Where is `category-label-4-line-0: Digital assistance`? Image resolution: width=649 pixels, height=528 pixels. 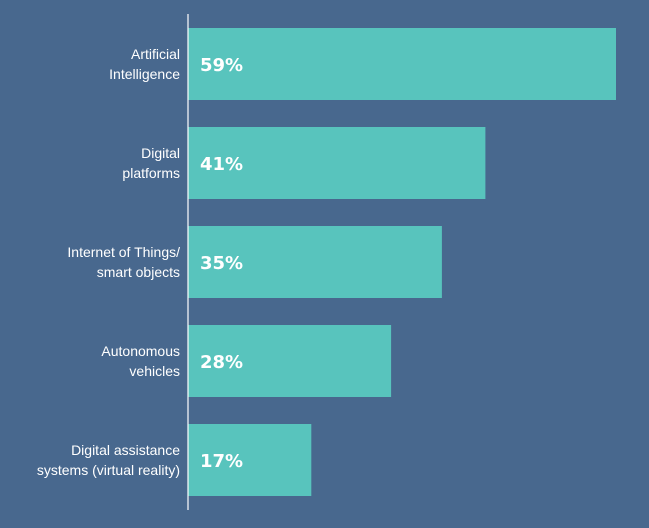 category-label-4-line-0: Digital assistance is located at coordinates (125, 450).